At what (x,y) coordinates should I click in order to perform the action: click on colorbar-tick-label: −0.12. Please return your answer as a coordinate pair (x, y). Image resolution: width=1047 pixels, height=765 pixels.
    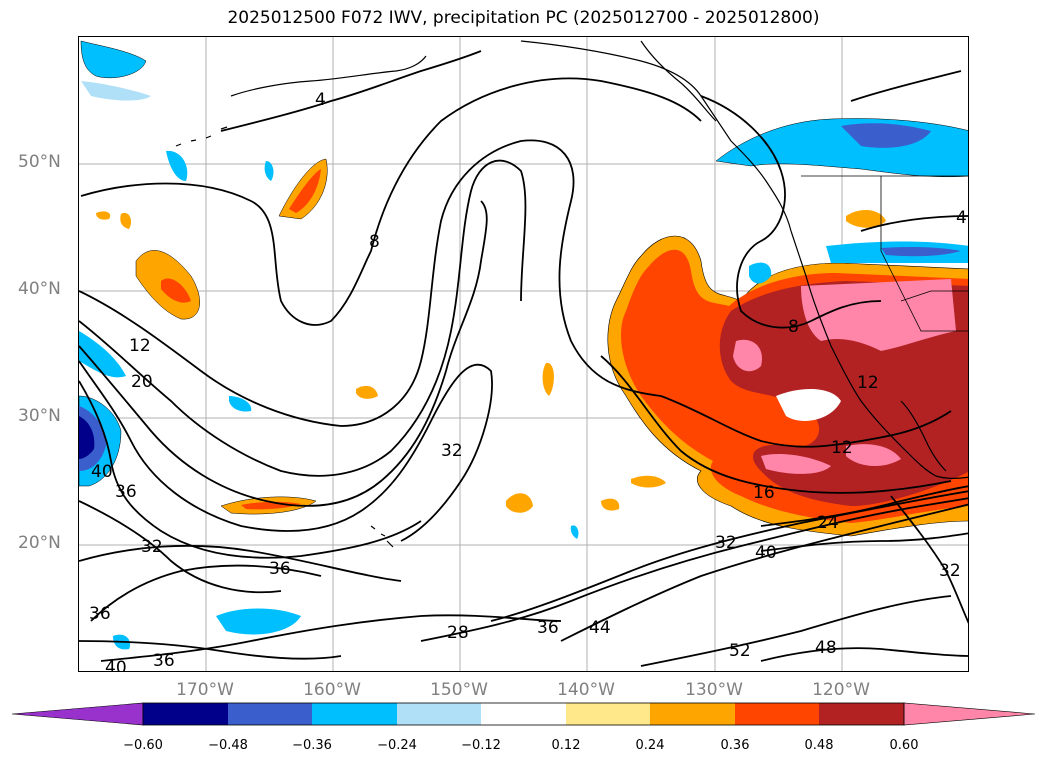
    Looking at the image, I should click on (481, 745).